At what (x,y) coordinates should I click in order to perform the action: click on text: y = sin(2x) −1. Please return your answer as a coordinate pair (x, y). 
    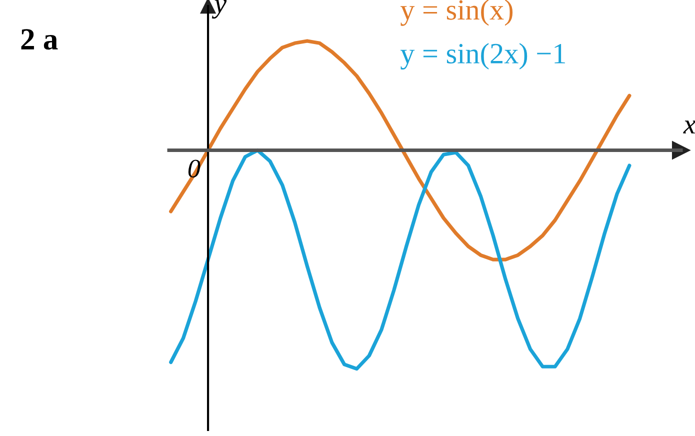
    Looking at the image, I should click on (482, 56).